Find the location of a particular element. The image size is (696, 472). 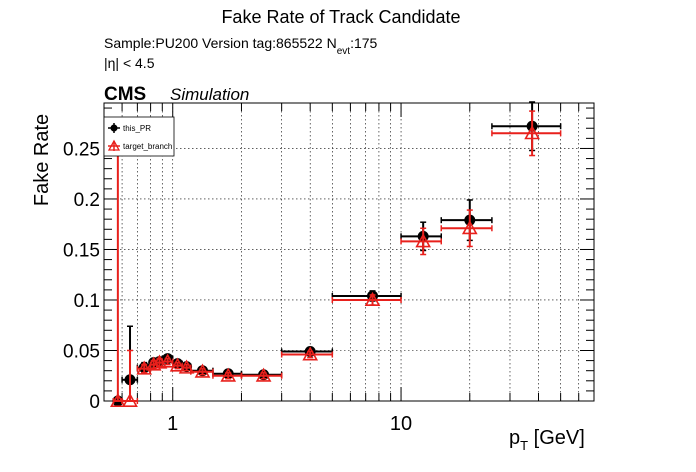

simulation-label: Simulation is located at coordinates (209, 94).